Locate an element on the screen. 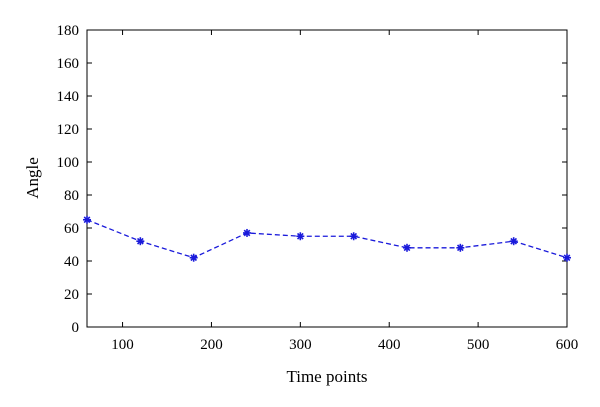 This screenshot has width=600, height=407. series-line is located at coordinates (327, 239).